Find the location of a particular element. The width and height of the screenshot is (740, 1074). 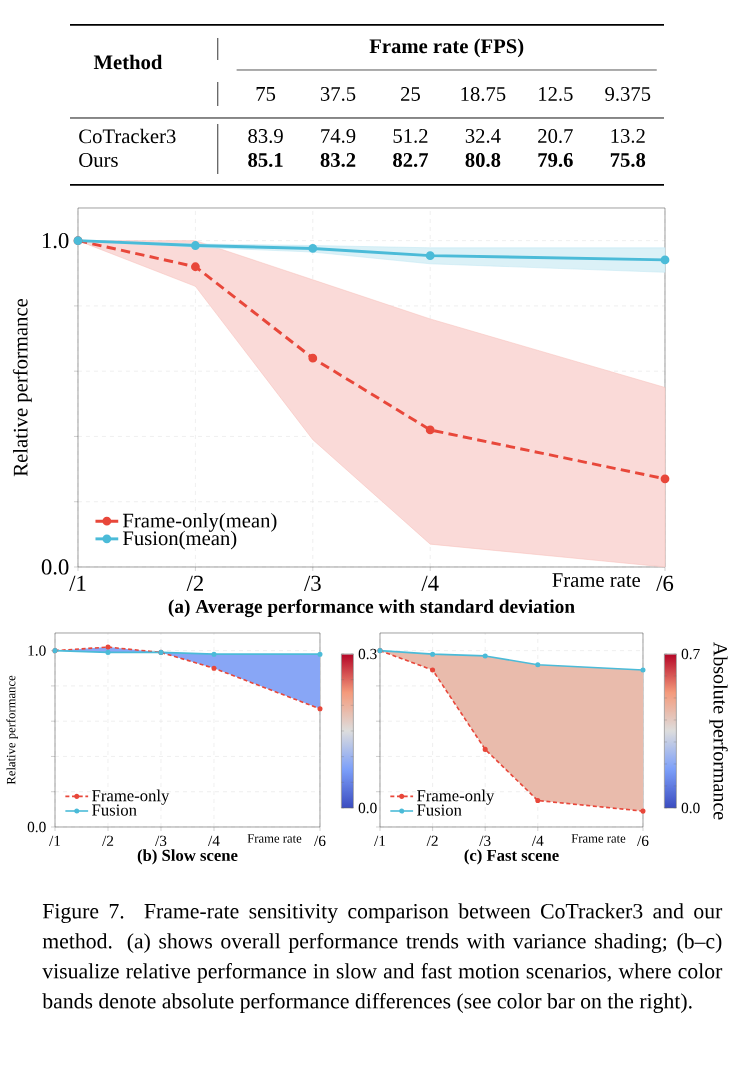

data-label: 75.8 is located at coordinates (628, 160).